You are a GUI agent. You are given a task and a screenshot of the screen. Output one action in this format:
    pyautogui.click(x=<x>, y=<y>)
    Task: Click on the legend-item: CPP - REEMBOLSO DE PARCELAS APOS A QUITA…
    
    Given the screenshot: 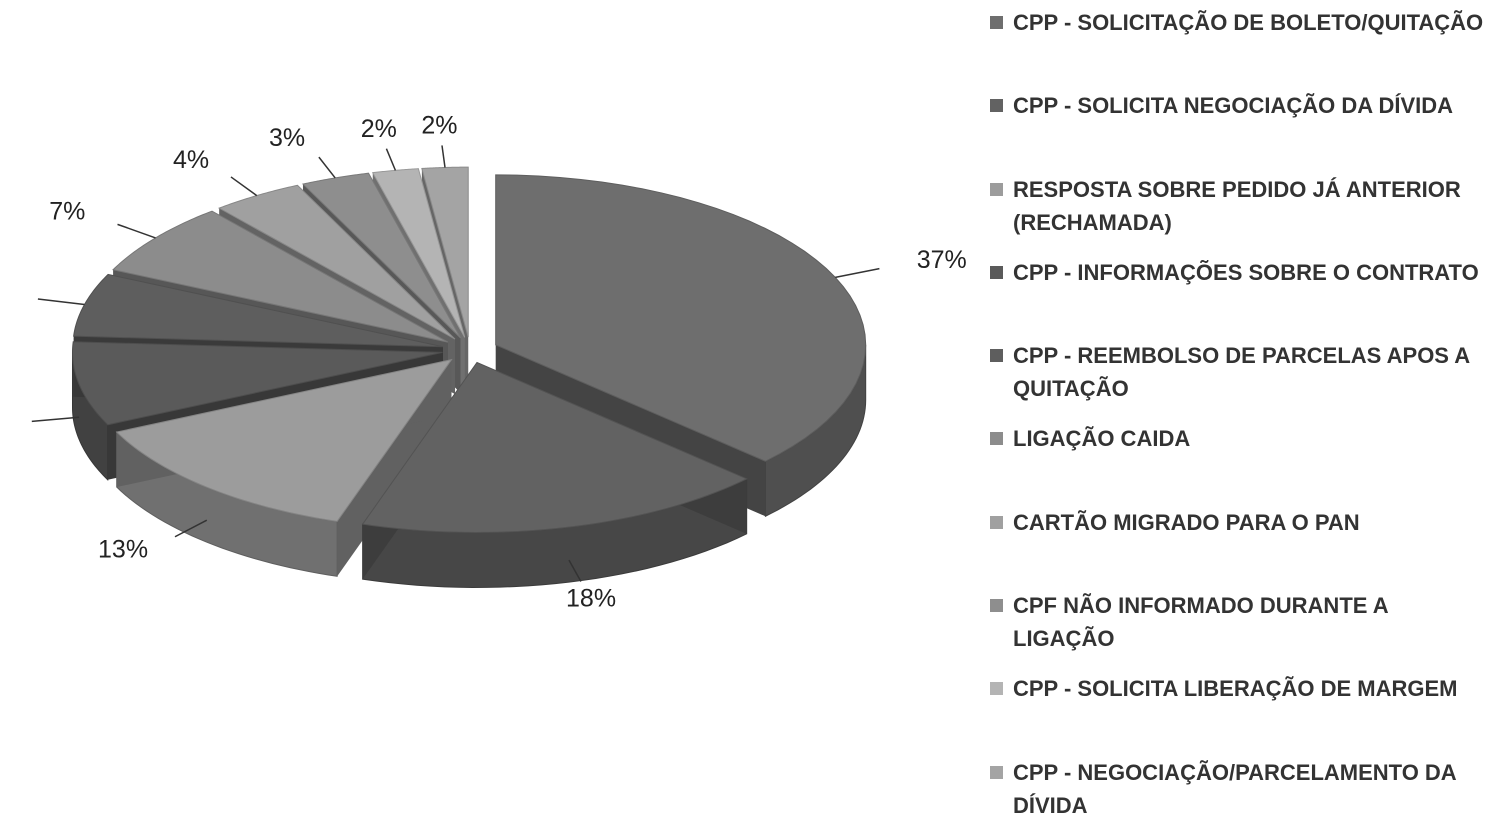 What is the action you would take?
    pyautogui.click(x=1237, y=380)
    